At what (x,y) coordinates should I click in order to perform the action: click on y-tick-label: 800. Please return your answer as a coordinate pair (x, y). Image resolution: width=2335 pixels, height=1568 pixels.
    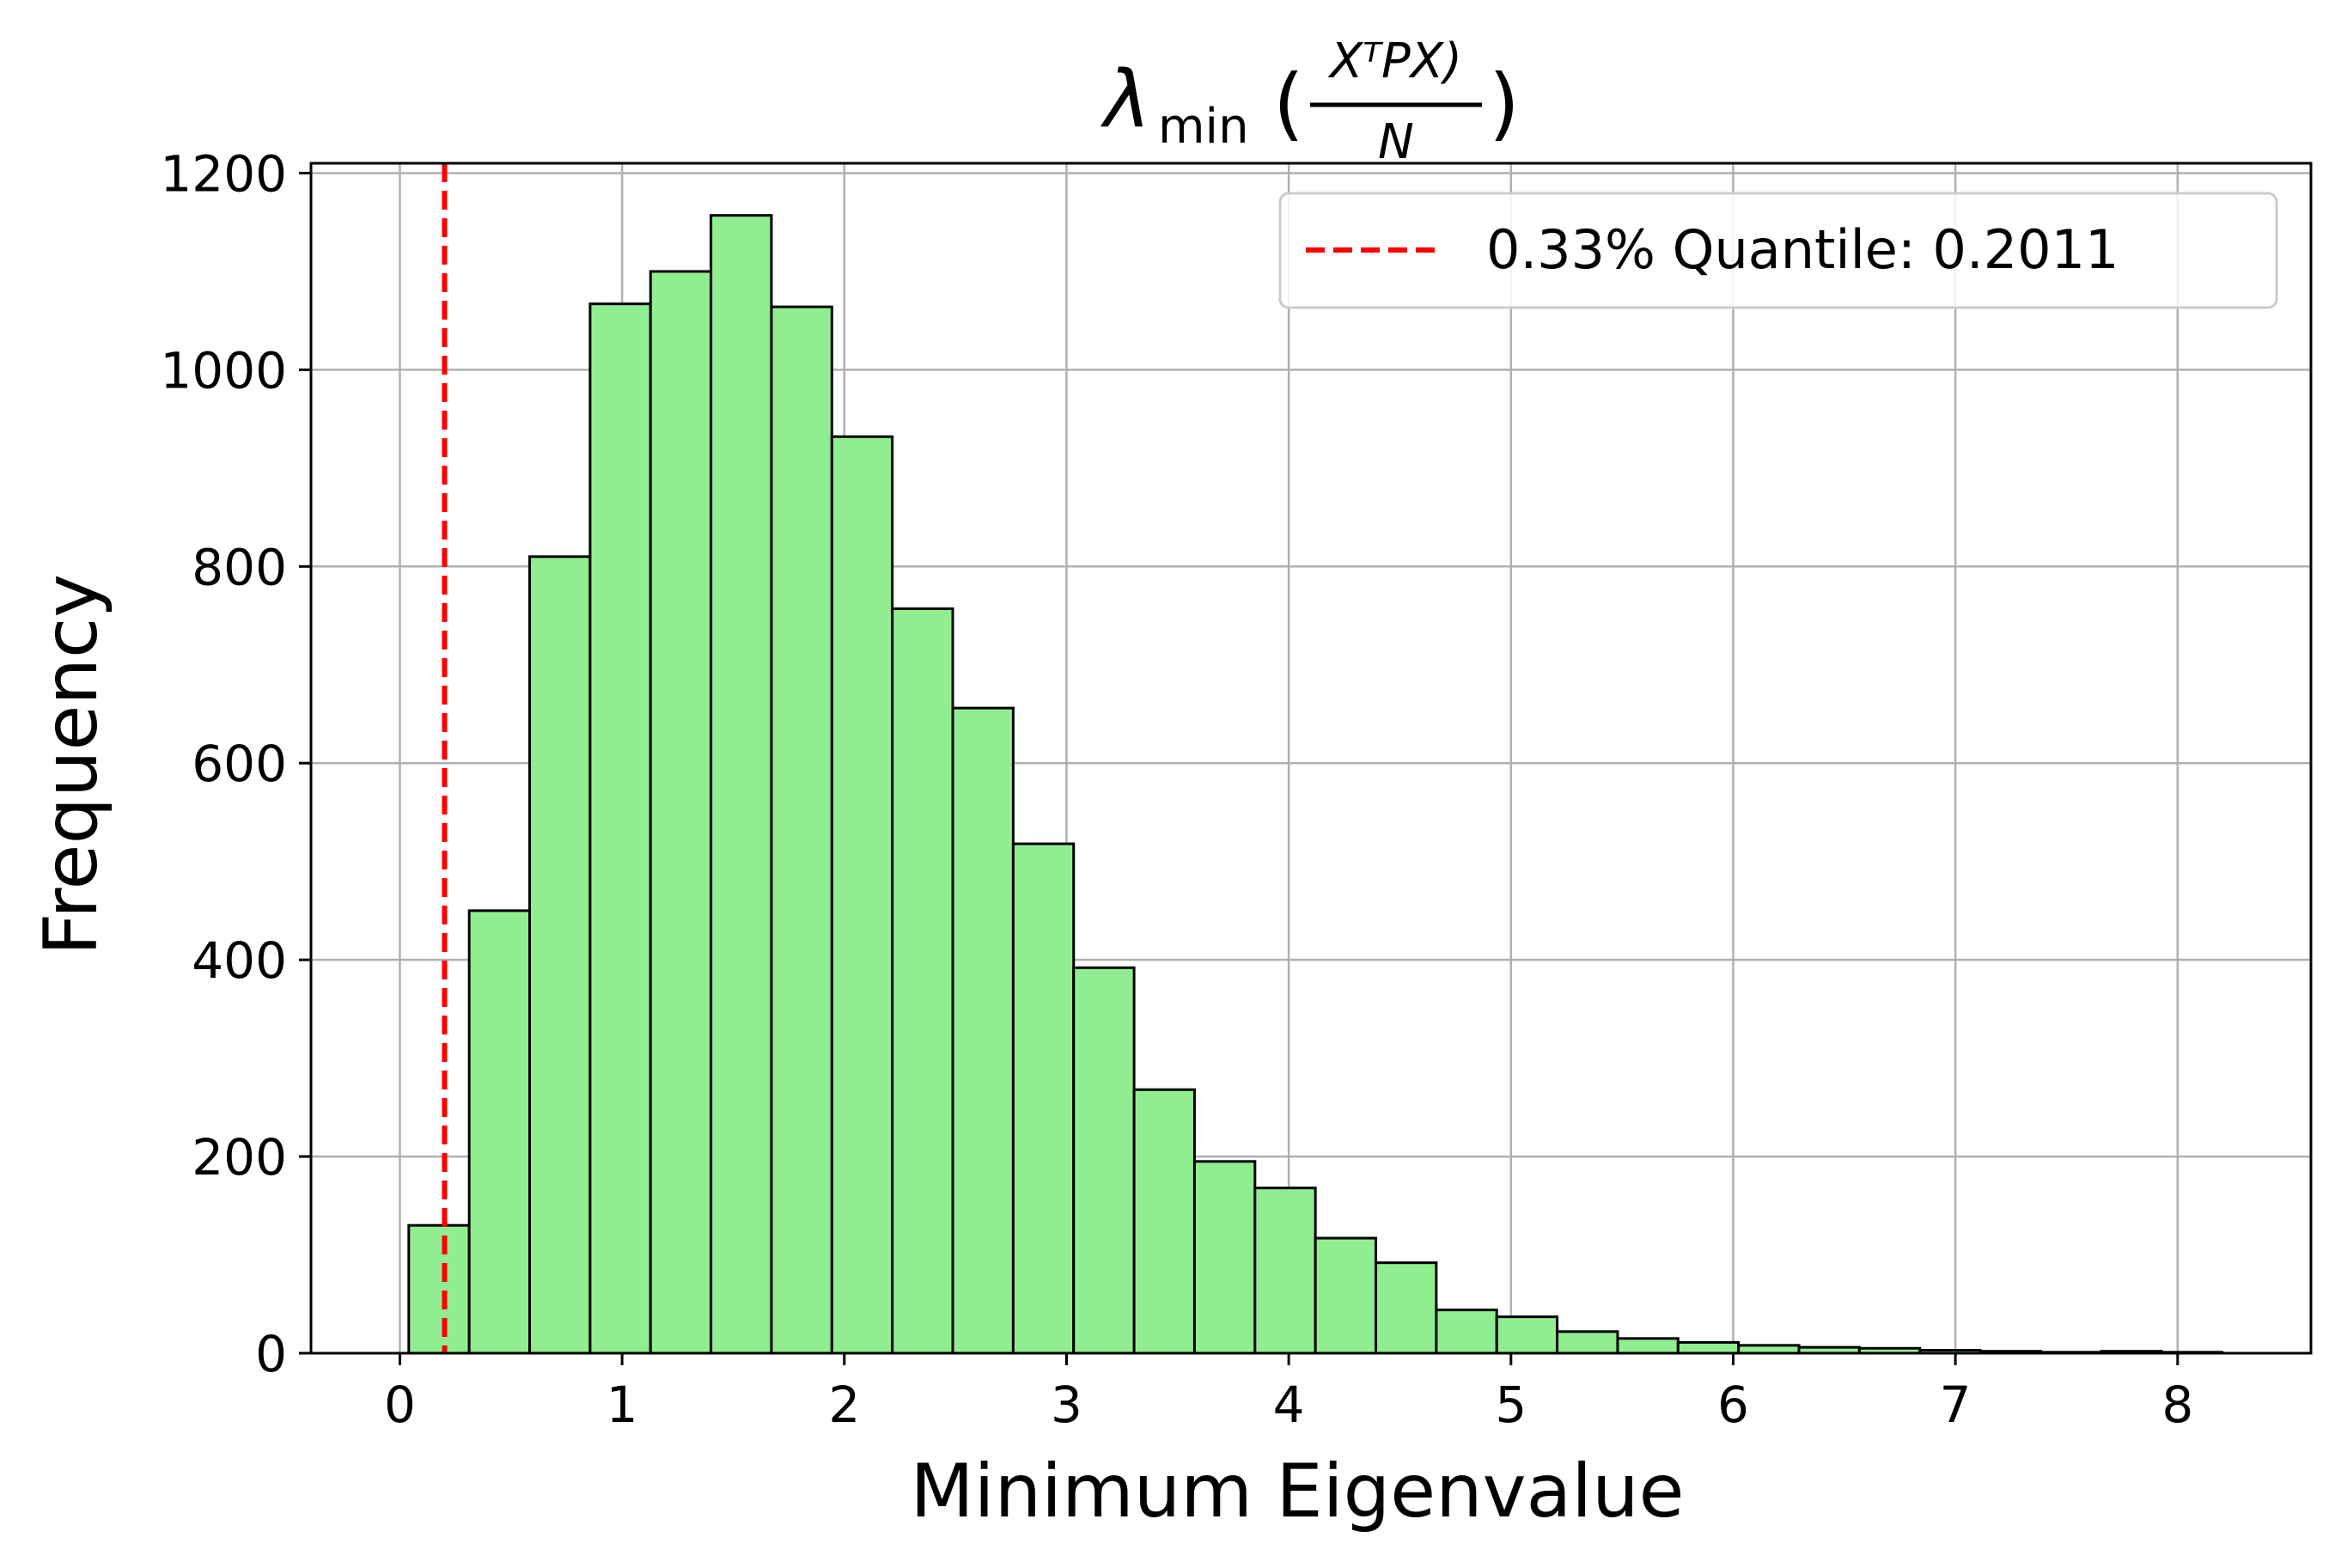
    Looking at the image, I should click on (239, 567).